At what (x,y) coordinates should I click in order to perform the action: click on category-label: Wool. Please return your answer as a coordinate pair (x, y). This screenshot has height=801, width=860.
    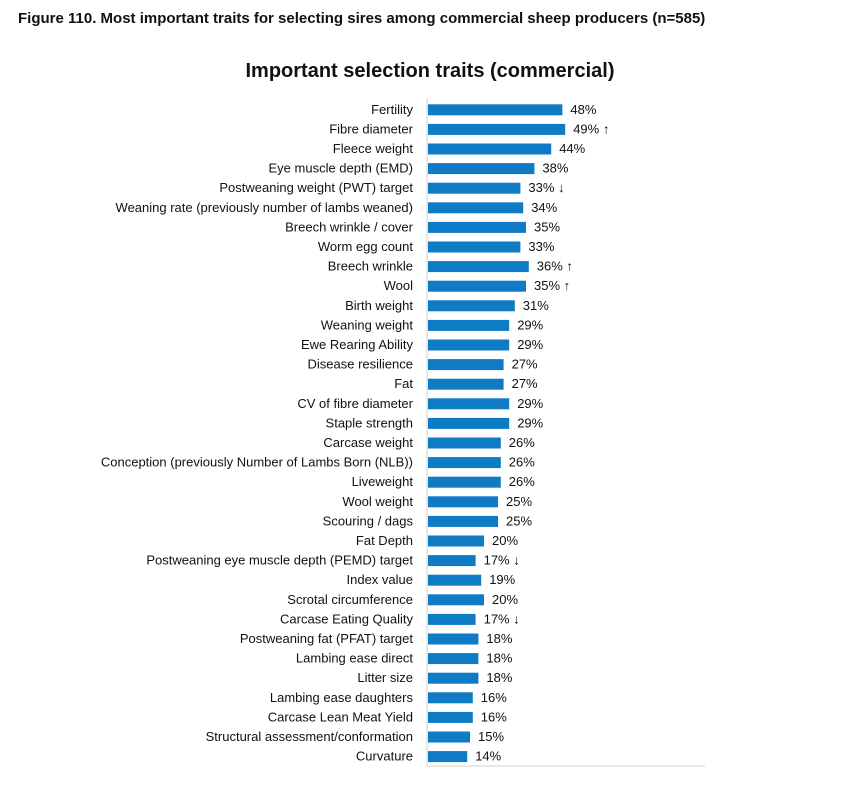
    Looking at the image, I should click on (398, 285).